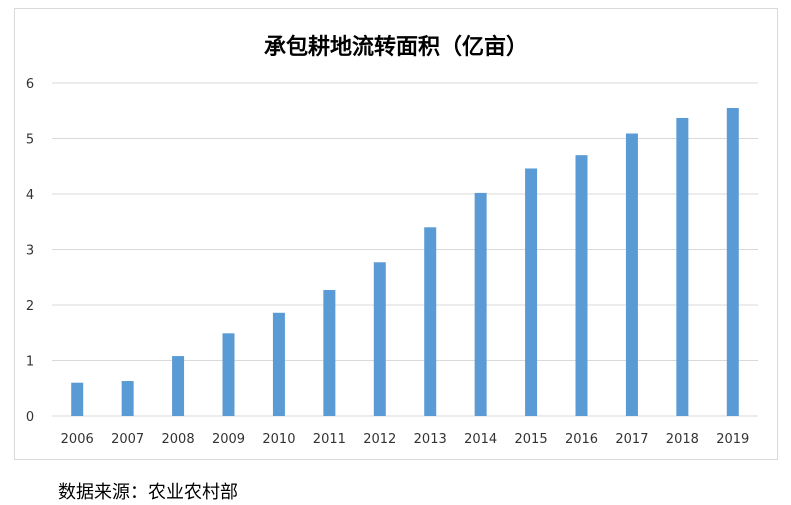 The height and width of the screenshot is (505, 791). I want to click on x-tick-label: 2006, so click(77, 439).